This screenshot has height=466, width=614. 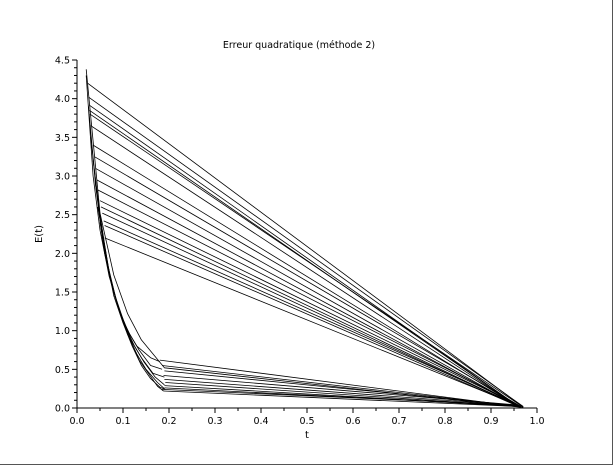 I want to click on chart-title: Erreur quadratique (méthode 2), so click(x=299, y=45).